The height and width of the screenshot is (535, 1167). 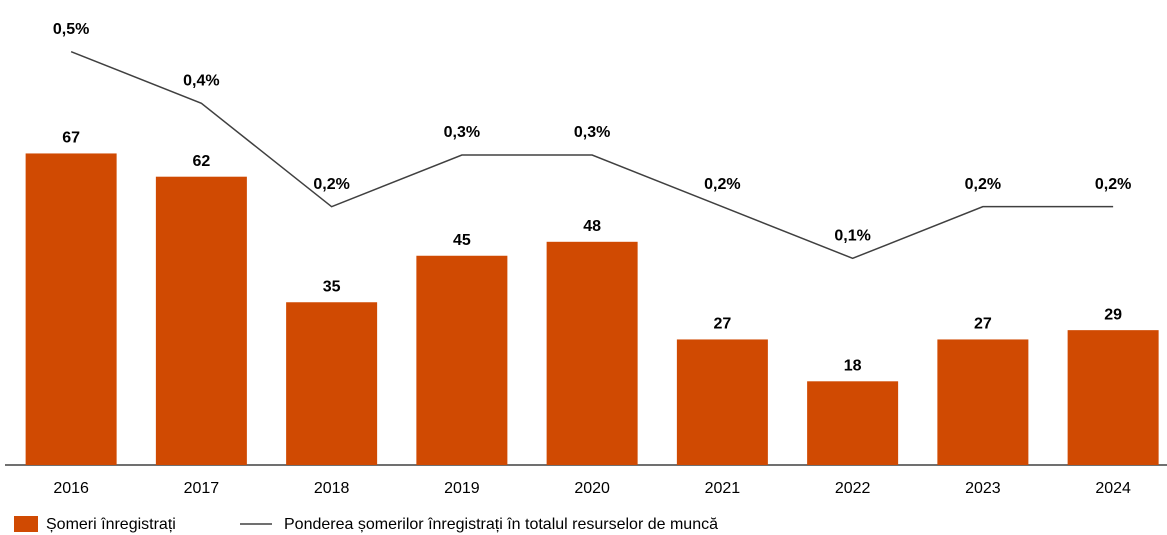 I want to click on bar-label: 29, so click(x=1113, y=314).